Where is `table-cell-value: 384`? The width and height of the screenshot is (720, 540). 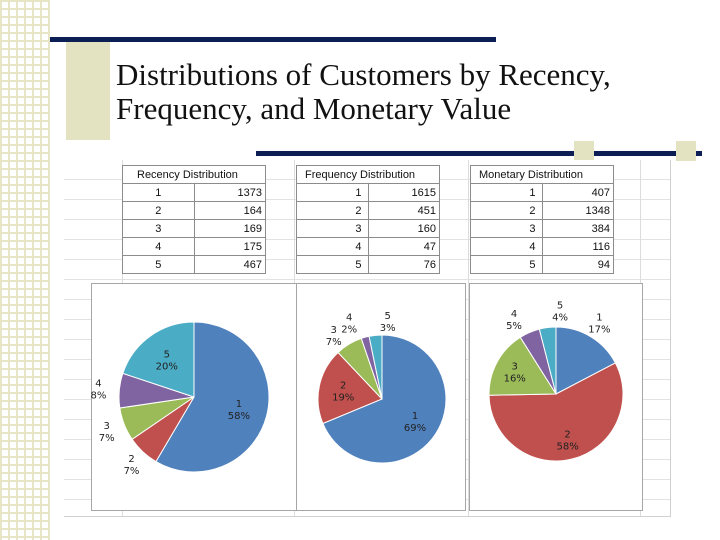
table-cell-value: 384 is located at coordinates (577, 228).